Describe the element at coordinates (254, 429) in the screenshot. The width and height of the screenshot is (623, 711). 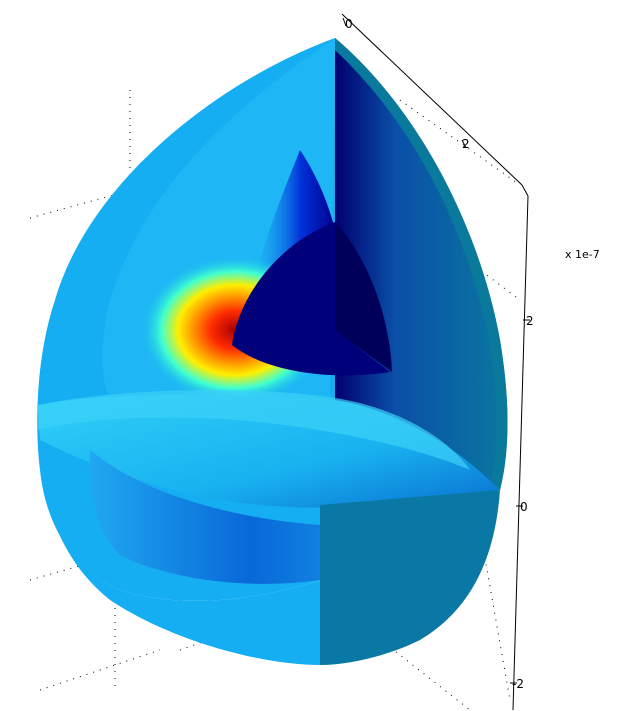
I see `slab-top-face` at that location.